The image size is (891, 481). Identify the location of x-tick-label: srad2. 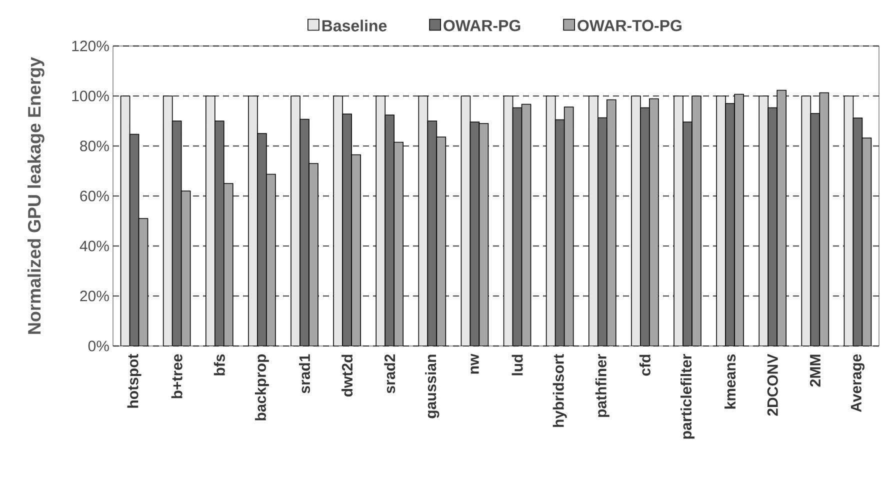
(390, 374).